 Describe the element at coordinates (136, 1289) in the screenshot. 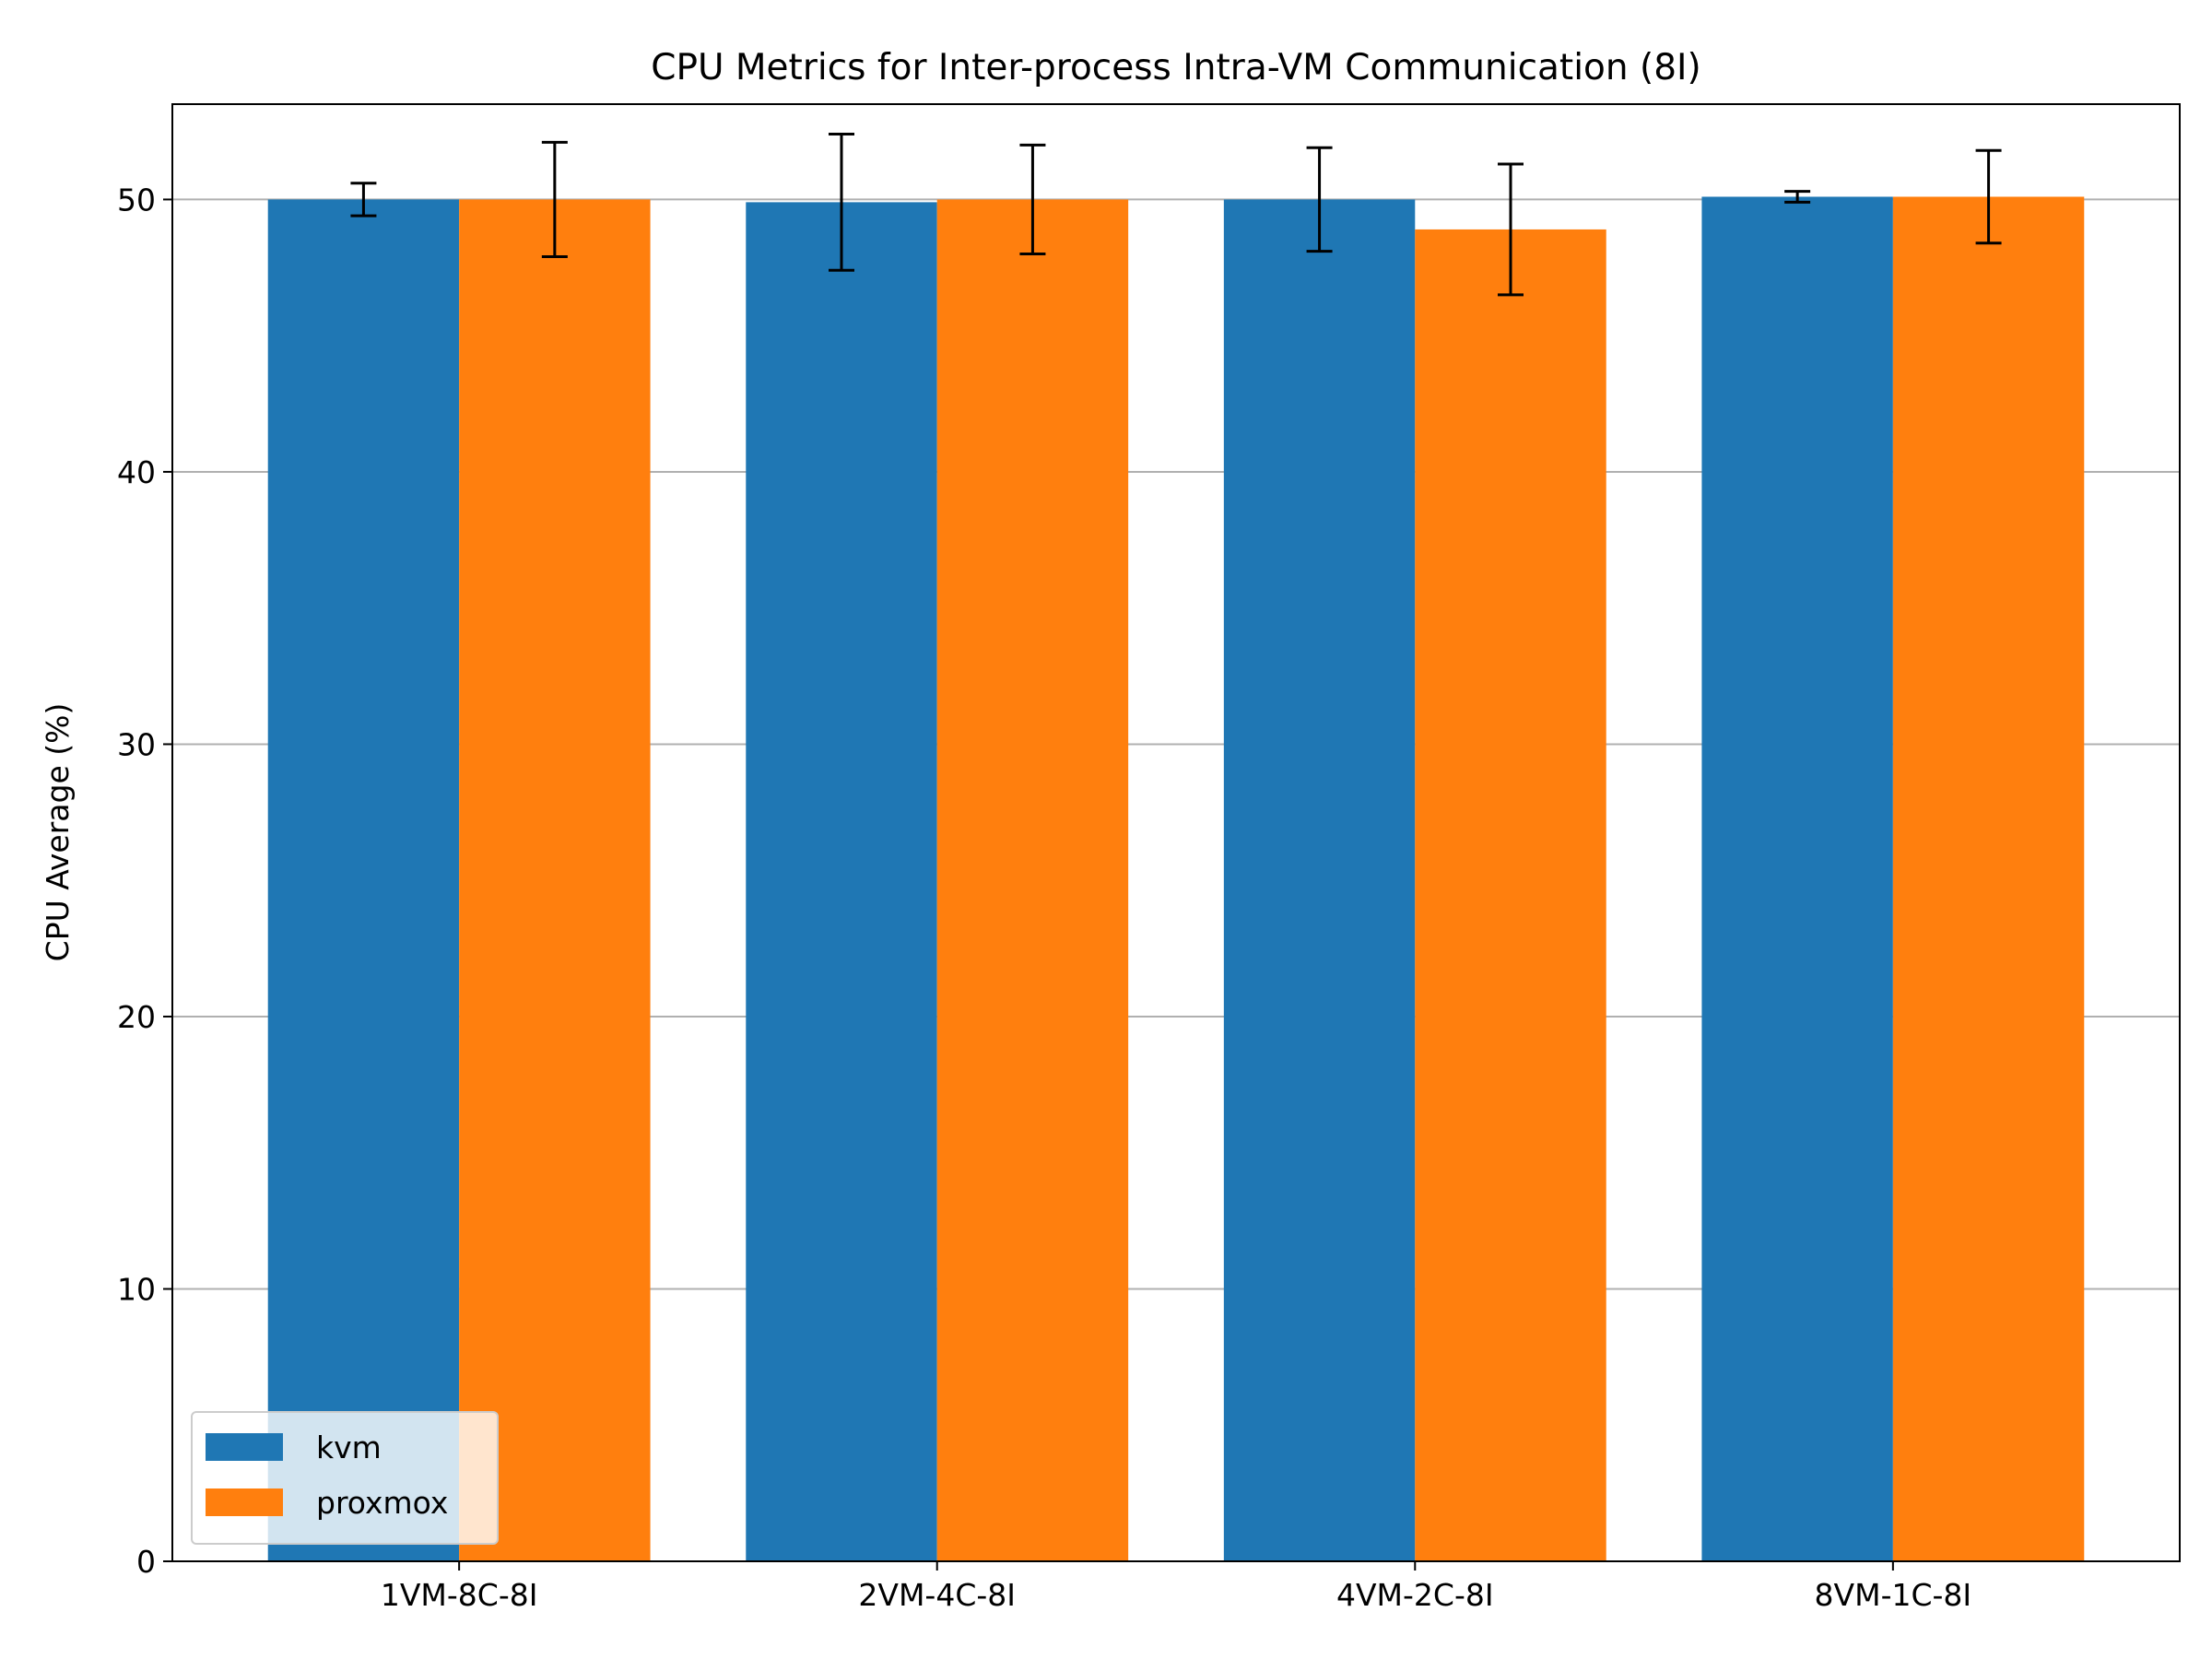

I see `ytick-label-10: 10` at that location.